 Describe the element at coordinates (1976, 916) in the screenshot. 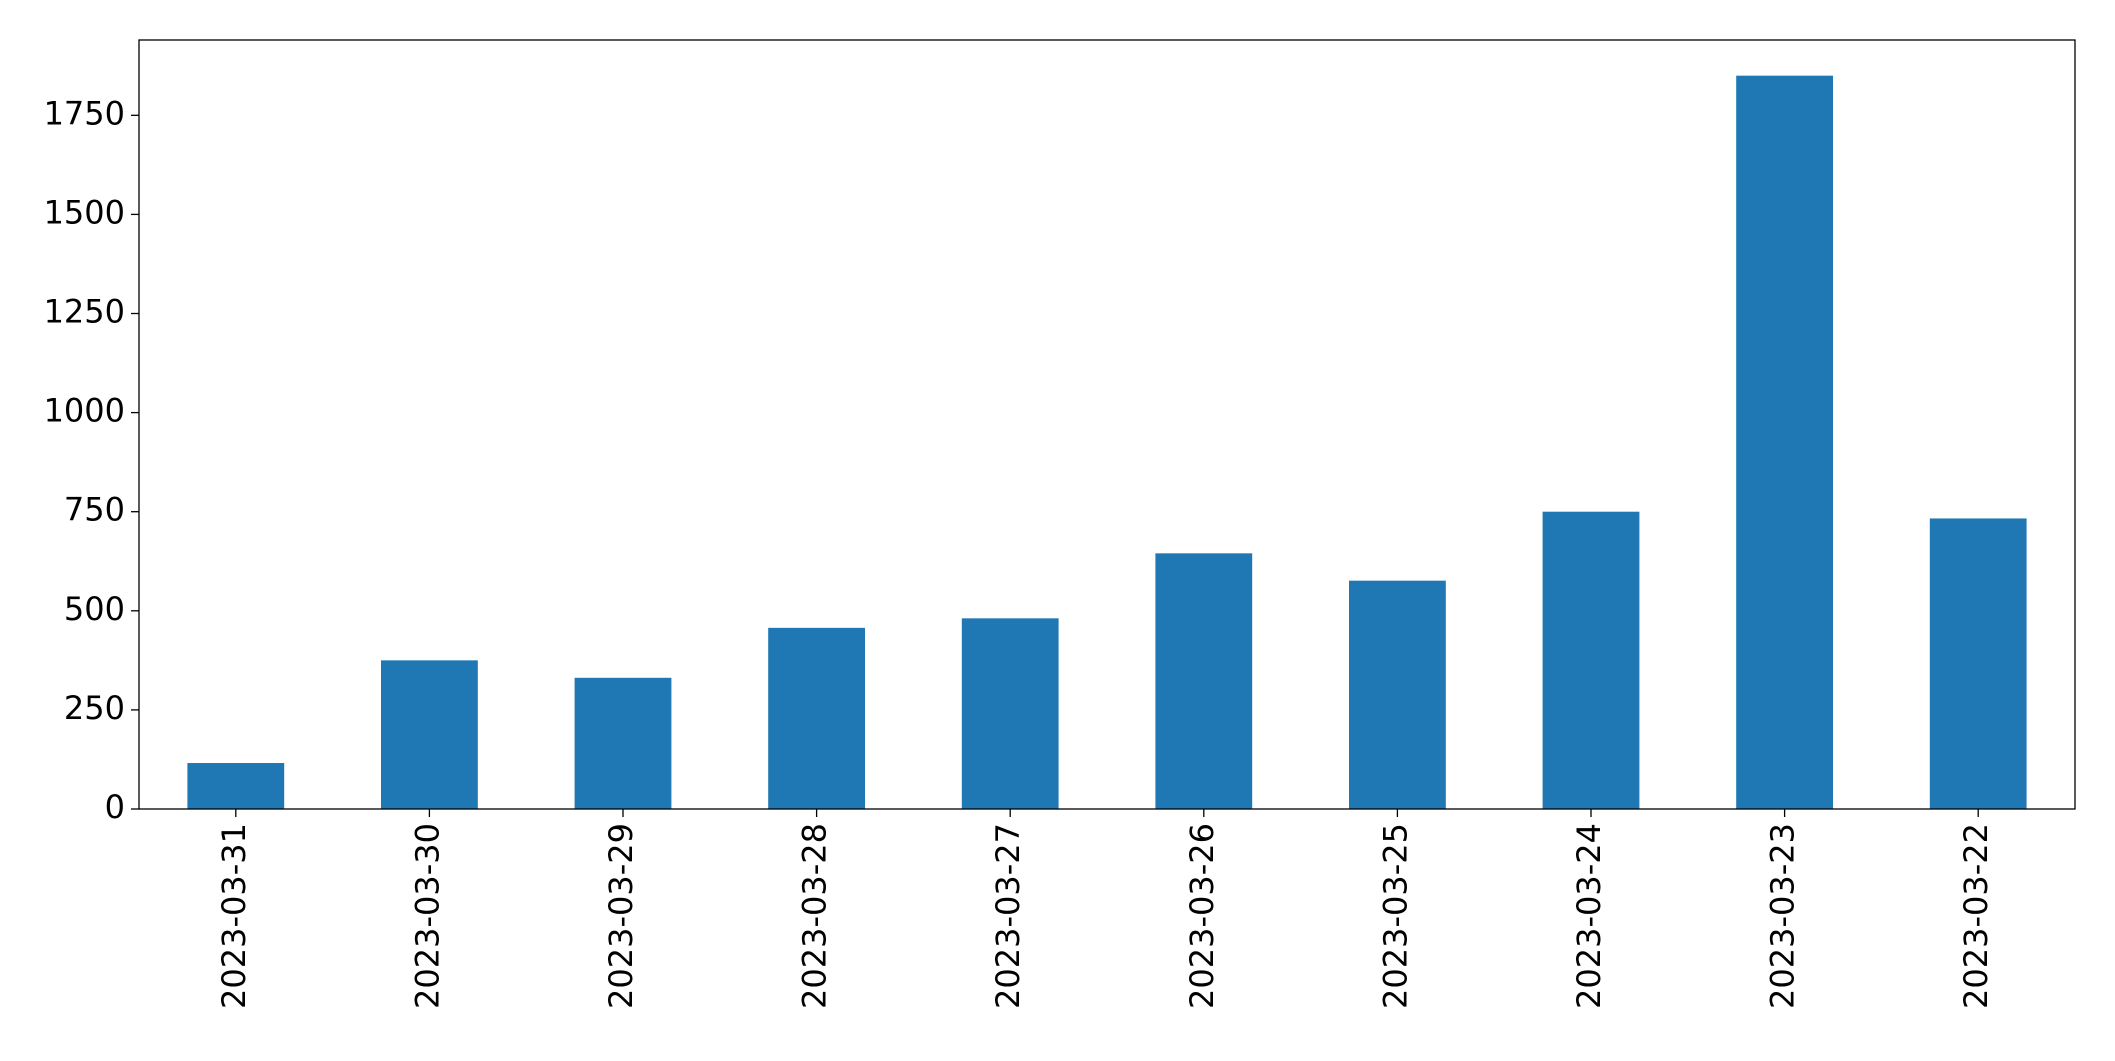

I see `x-tick-label: 2023-03-22` at that location.